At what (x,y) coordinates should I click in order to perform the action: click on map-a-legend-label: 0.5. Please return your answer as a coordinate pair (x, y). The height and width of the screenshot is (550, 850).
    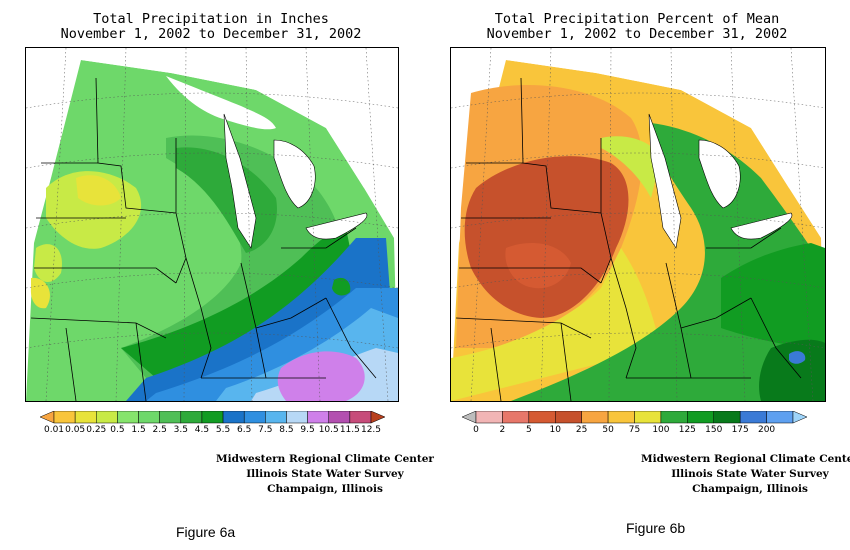
    Looking at the image, I should click on (117, 430).